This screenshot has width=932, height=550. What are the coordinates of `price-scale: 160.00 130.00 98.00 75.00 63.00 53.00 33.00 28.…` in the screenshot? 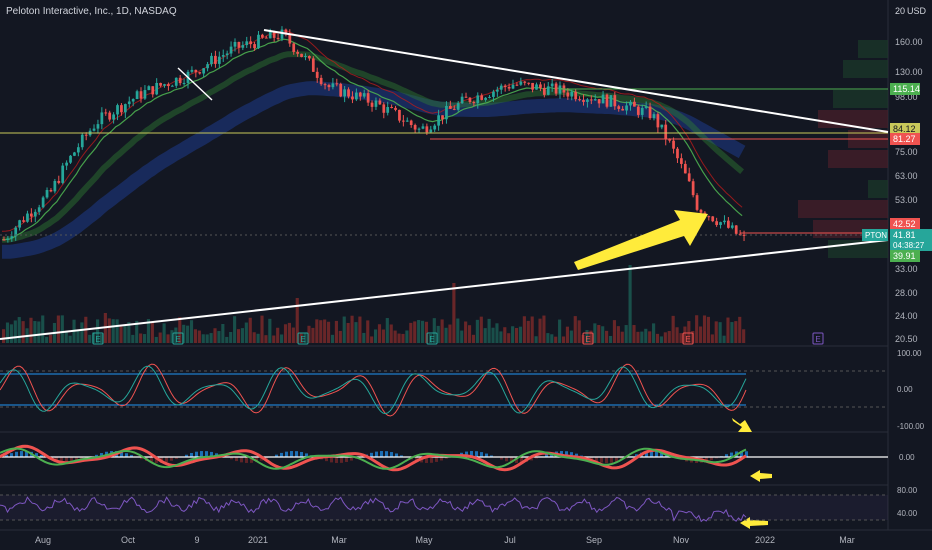 It's located at (897, 277).